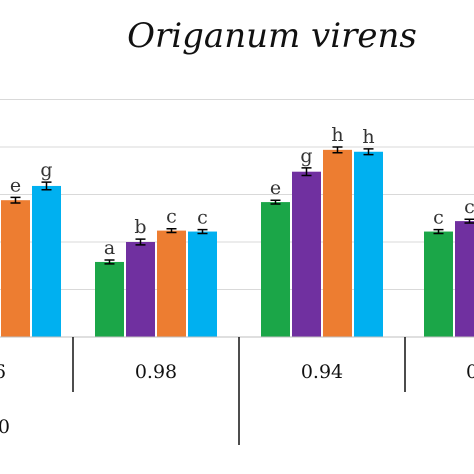 This screenshot has height=474, width=474. I want to click on significance-letter-0-3: g, so click(46, 170).